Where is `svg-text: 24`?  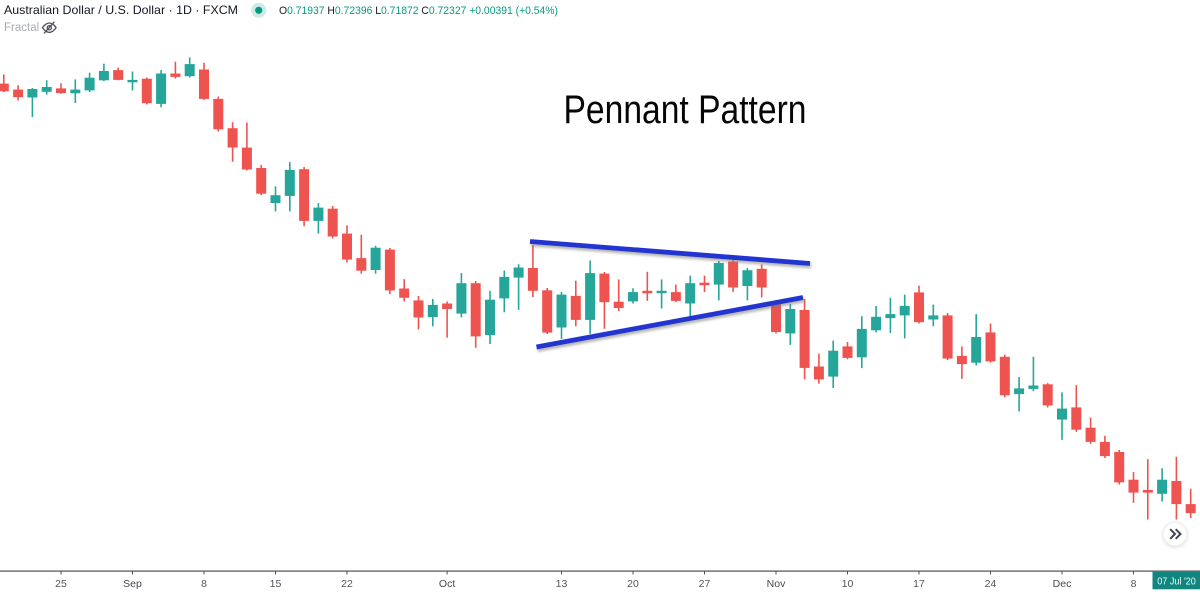
svg-text: 24 is located at coordinates (991, 584).